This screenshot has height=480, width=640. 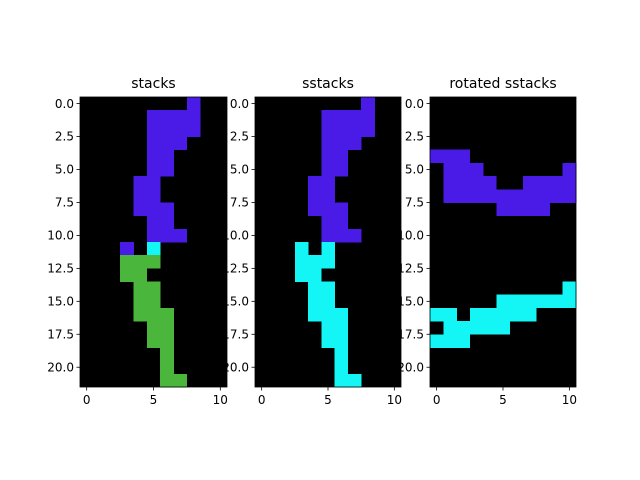 What do you see at coordinates (153, 84) in the screenshot?
I see `panel-title: stacks` at bounding box center [153, 84].